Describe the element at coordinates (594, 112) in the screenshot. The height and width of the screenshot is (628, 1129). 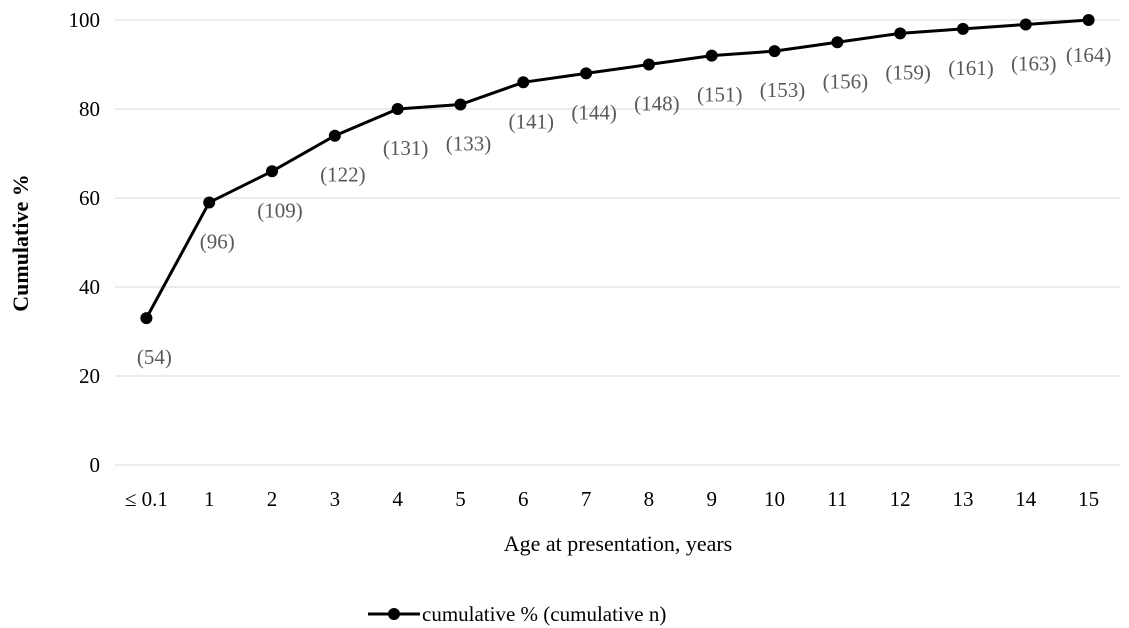
I see `data-label: (144)` at that location.